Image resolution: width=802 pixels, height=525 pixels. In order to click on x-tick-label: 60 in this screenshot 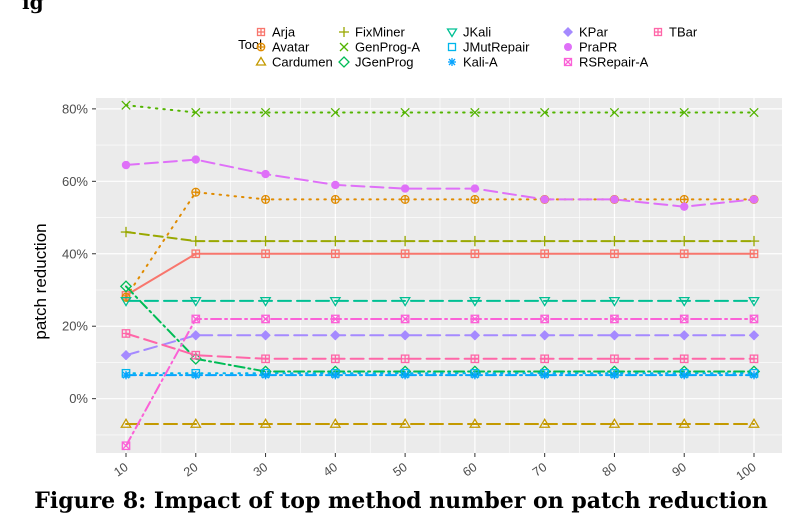, I will do `click(469, 469)`.